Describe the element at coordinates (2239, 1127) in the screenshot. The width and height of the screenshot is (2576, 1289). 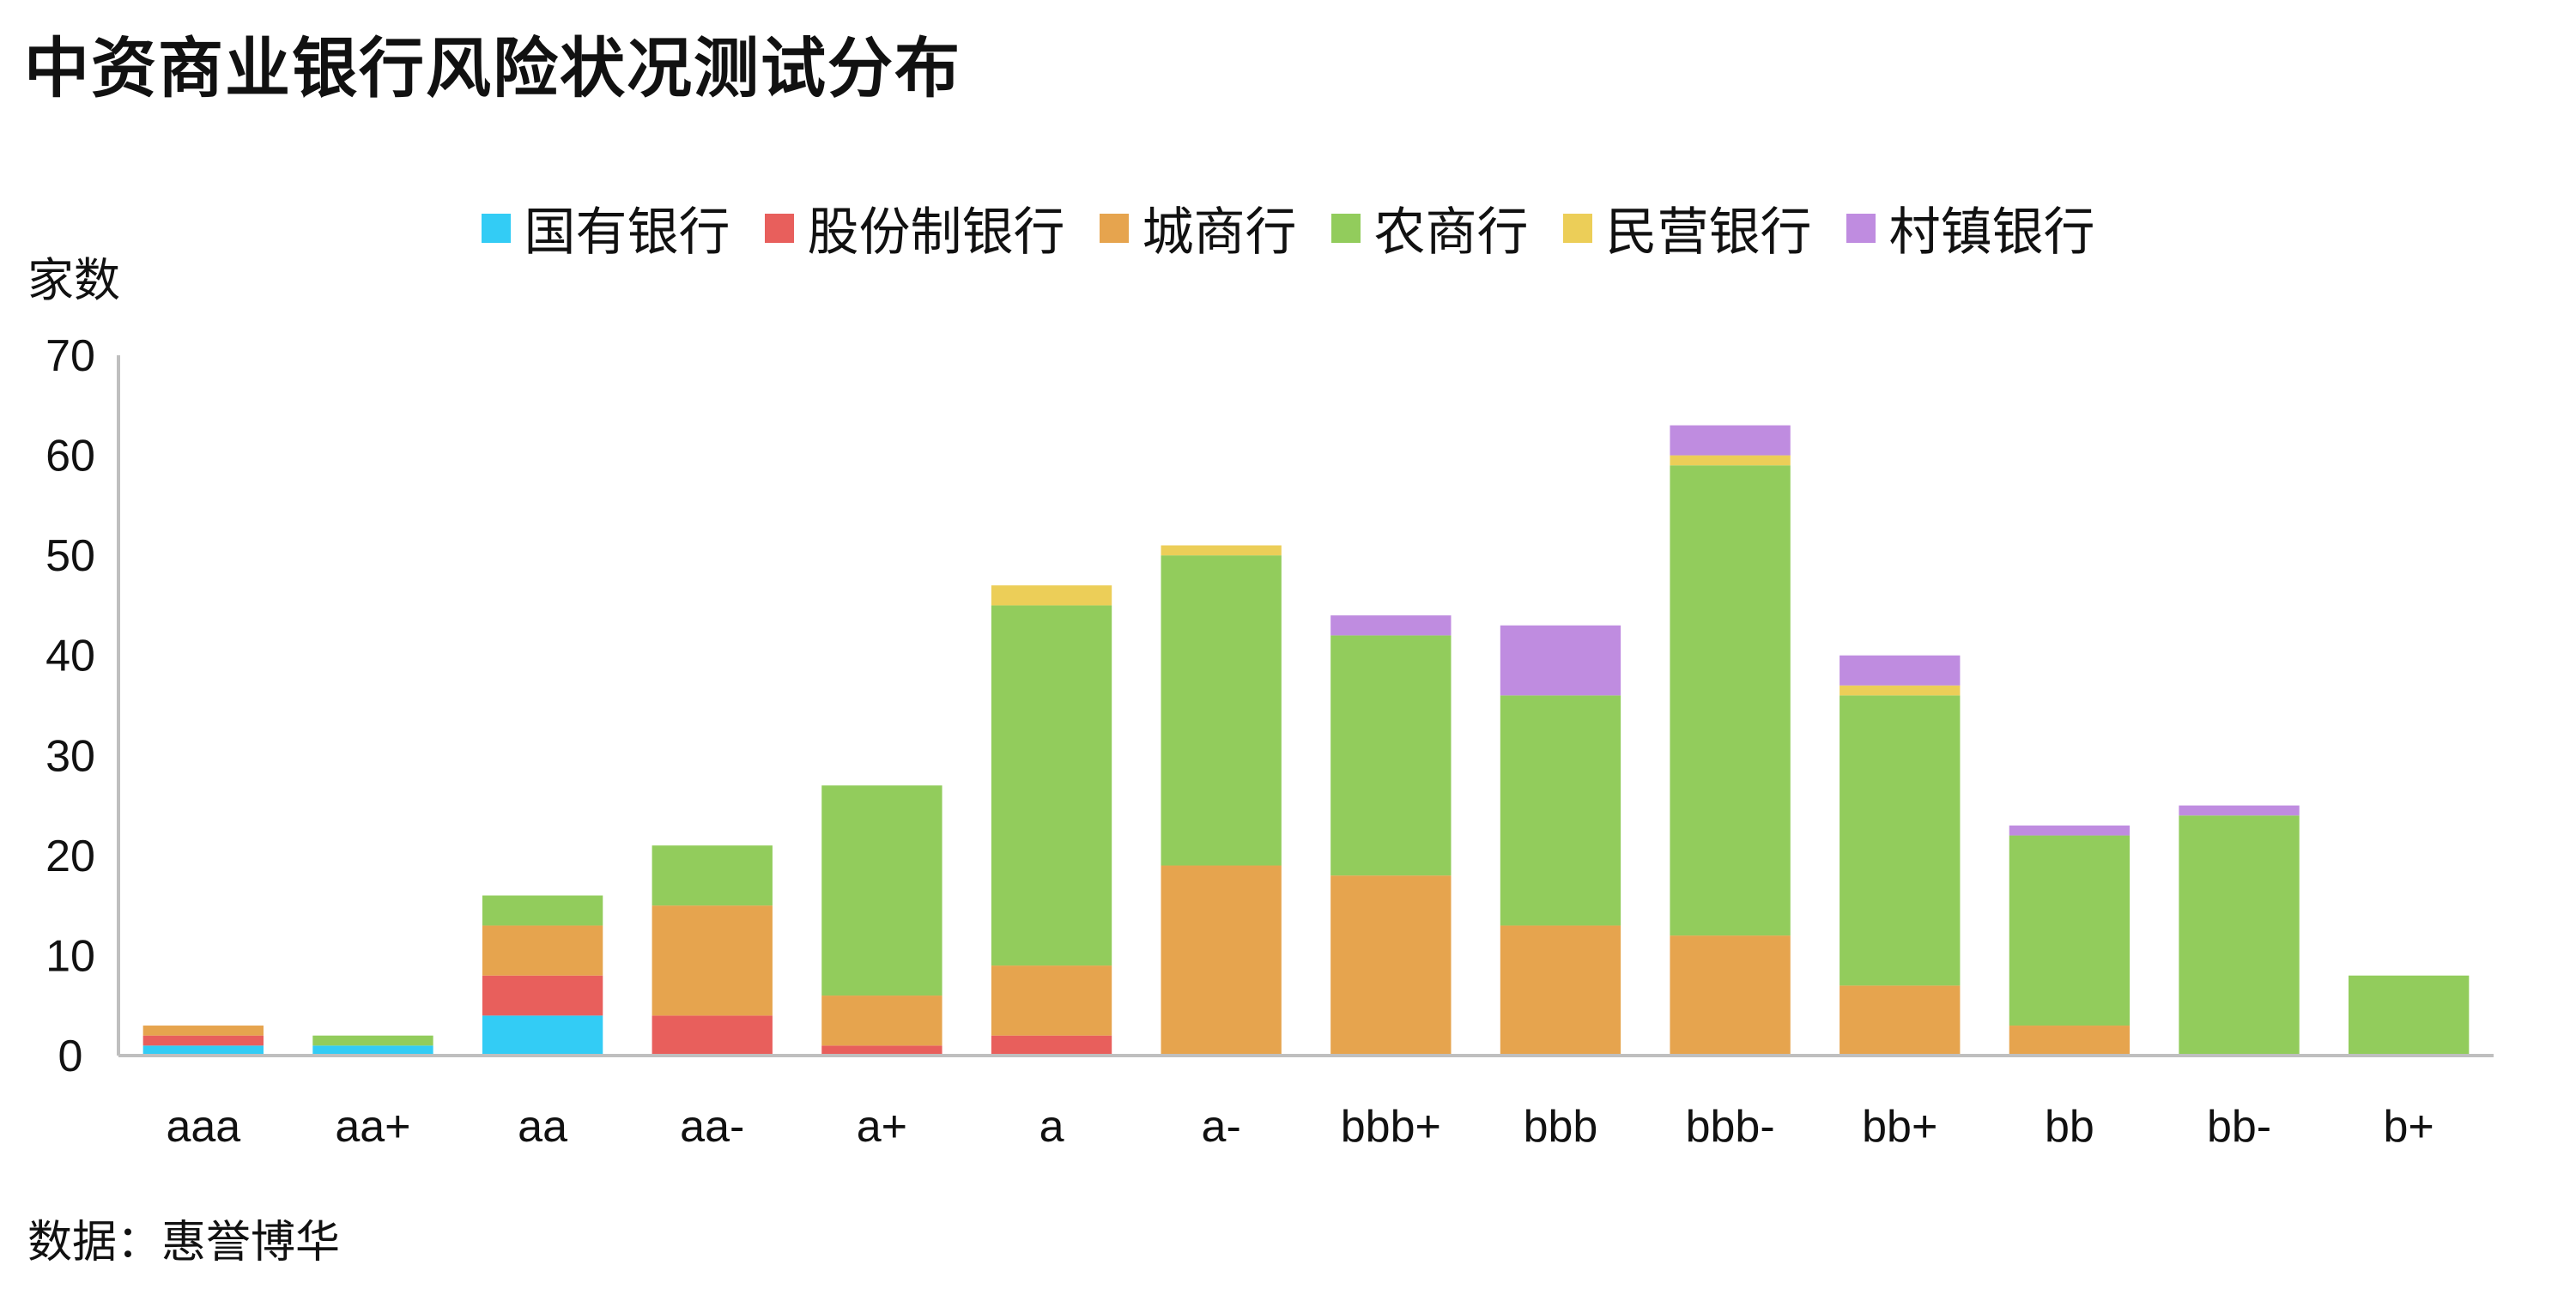
I see `x-tick-label: bb-` at that location.